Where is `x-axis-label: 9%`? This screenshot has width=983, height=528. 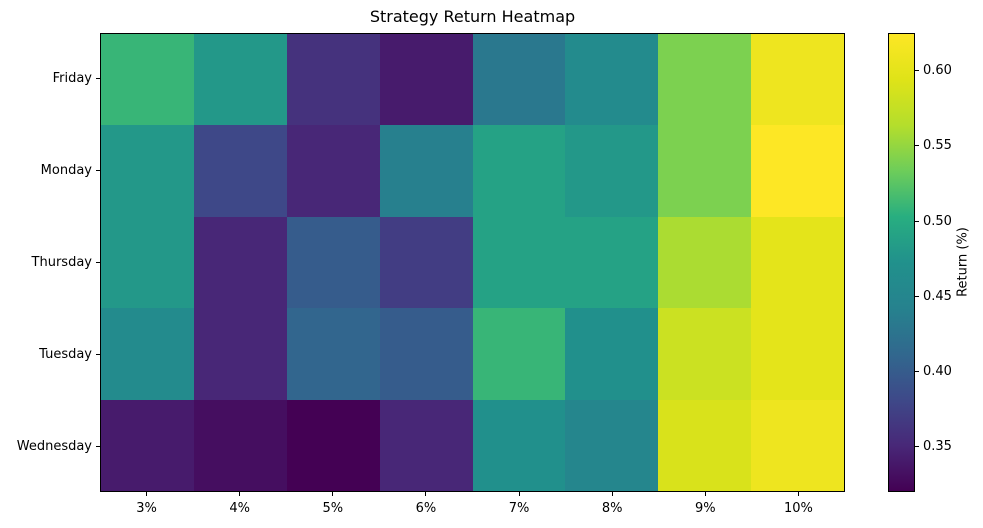
x-axis-label: 9% is located at coordinates (705, 508).